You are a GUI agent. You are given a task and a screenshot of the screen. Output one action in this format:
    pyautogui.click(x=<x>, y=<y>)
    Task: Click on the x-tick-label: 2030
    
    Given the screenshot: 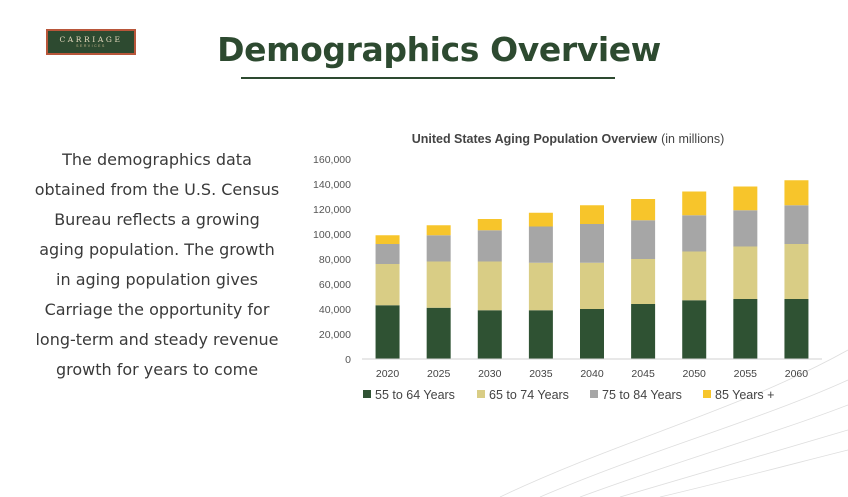 What is the action you would take?
    pyautogui.click(x=490, y=374)
    